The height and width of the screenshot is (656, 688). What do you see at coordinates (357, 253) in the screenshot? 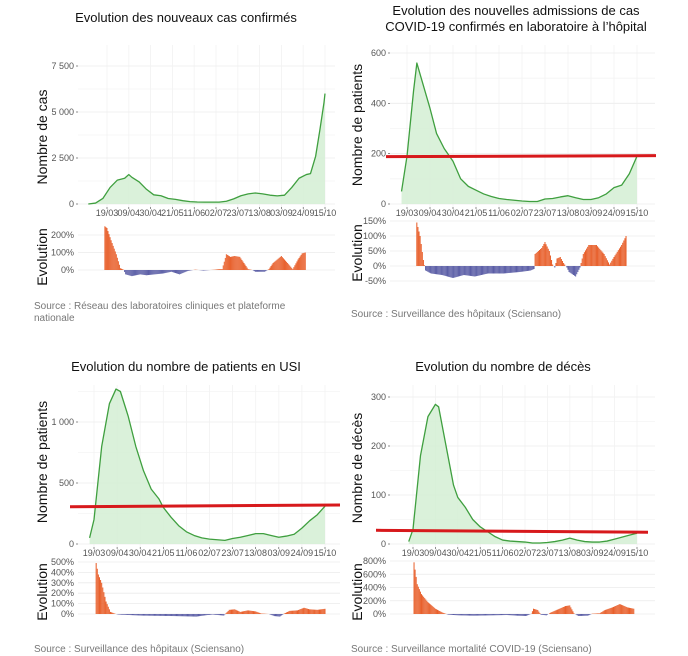
I see `evolution-axis-label: Evolution` at bounding box center [357, 253].